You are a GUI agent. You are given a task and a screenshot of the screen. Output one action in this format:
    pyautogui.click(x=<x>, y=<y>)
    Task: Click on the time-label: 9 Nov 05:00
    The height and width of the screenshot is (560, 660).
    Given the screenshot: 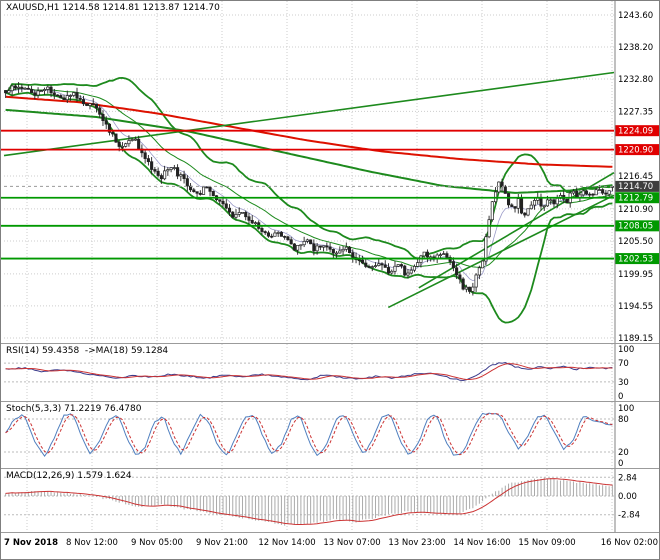 What is the action you would take?
    pyautogui.click(x=157, y=543)
    